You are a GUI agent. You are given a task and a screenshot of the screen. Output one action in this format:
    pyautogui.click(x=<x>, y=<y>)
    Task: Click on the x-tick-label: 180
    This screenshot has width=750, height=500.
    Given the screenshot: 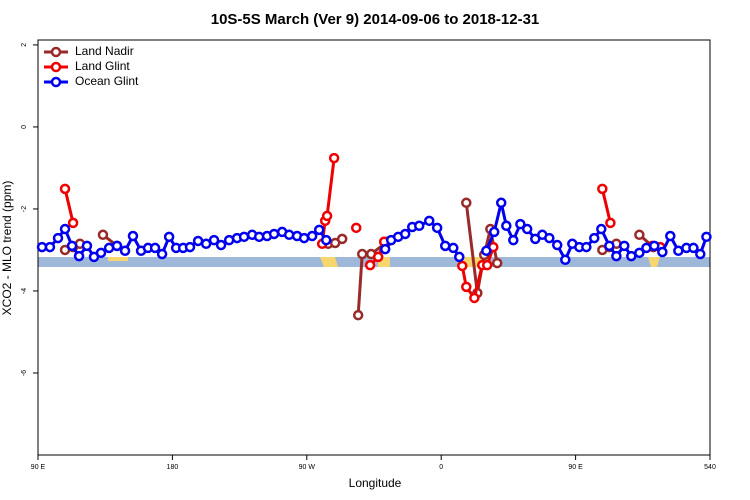 What is the action you would take?
    pyautogui.click(x=173, y=467)
    